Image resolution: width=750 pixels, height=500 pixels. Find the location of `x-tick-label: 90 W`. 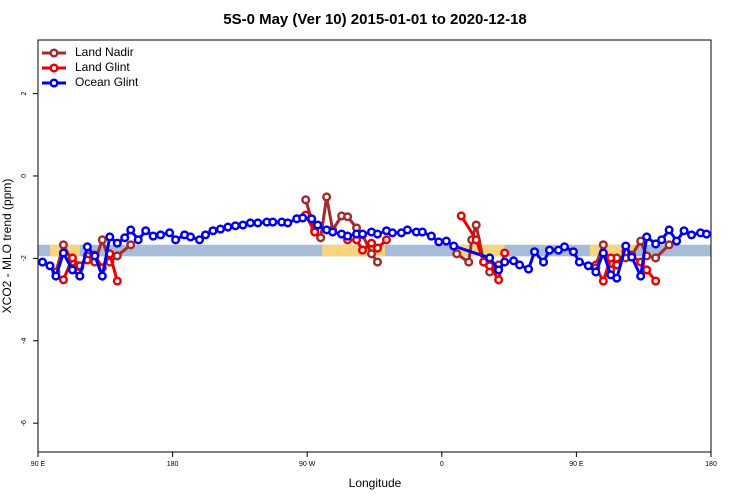

x-tick-label: 90 W is located at coordinates (307, 464).